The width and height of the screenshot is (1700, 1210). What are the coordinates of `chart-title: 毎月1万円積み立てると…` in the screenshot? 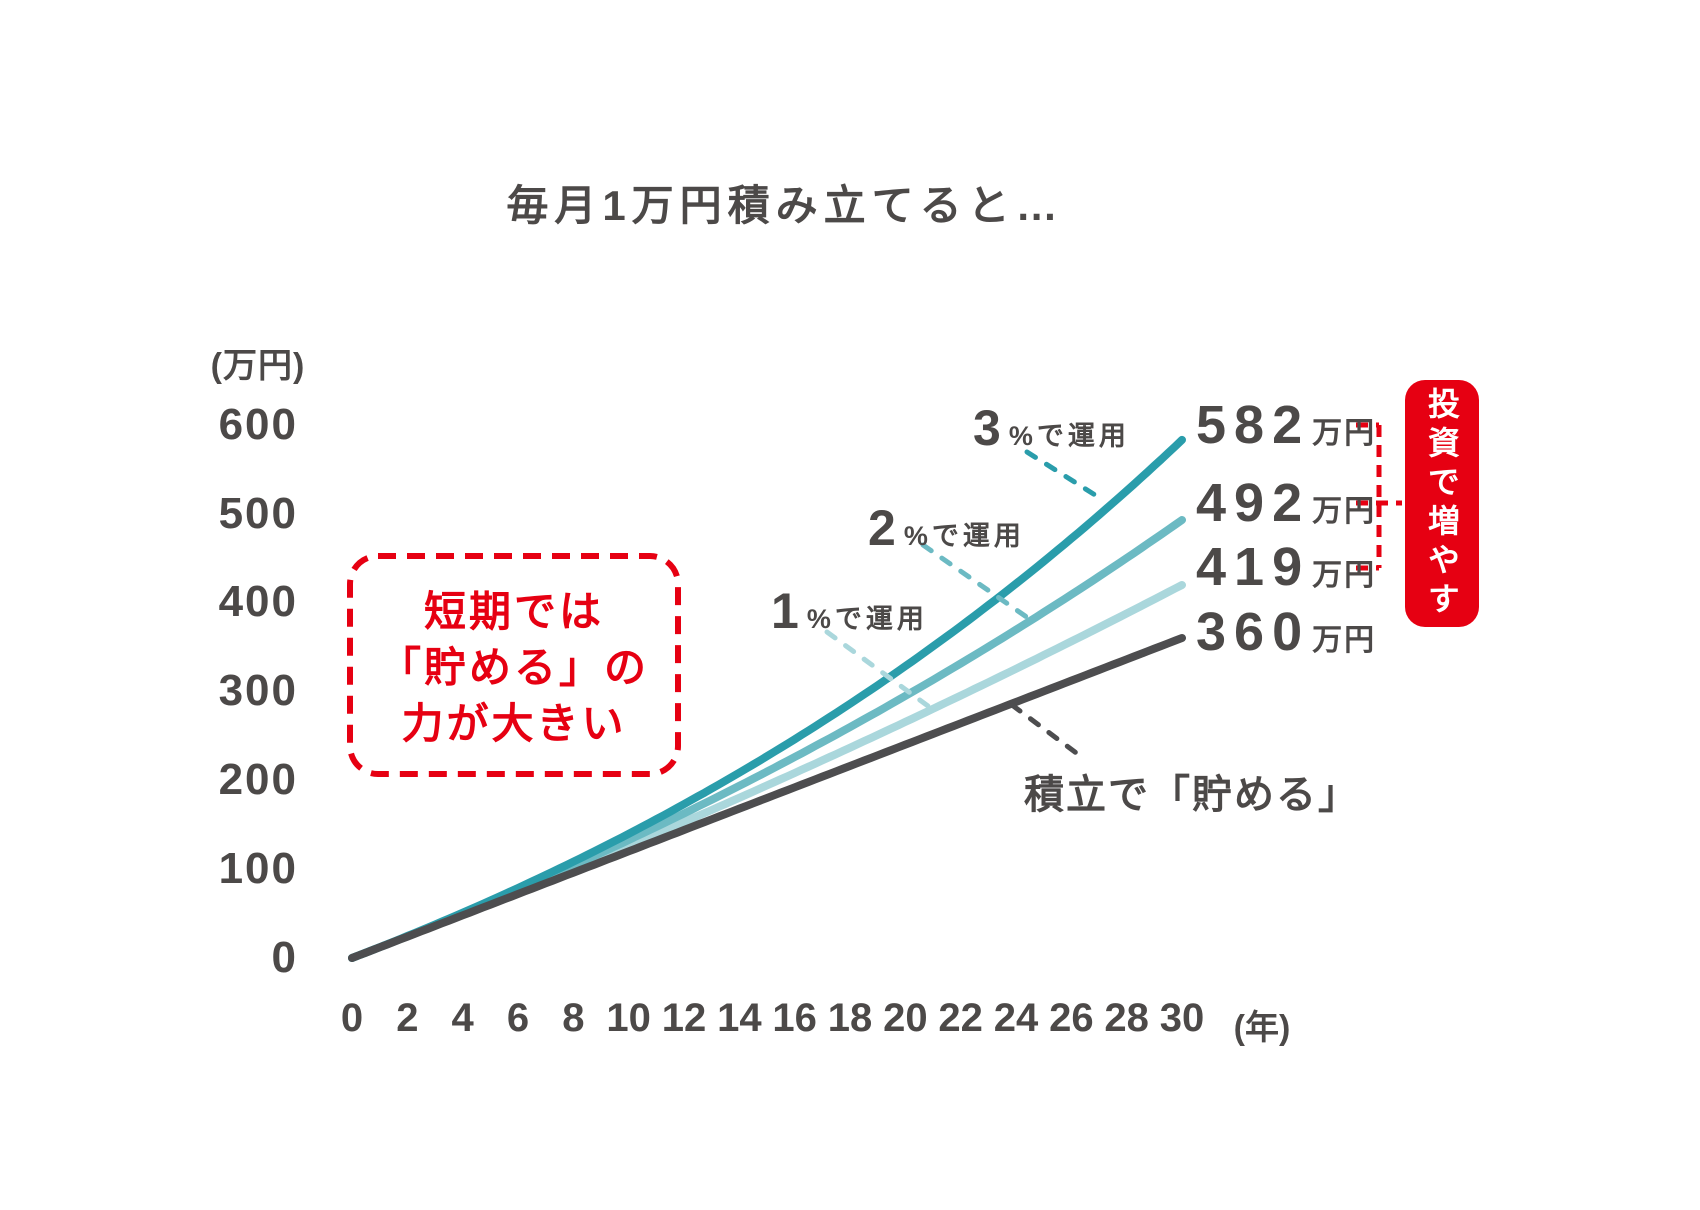 It's located at (785, 205).